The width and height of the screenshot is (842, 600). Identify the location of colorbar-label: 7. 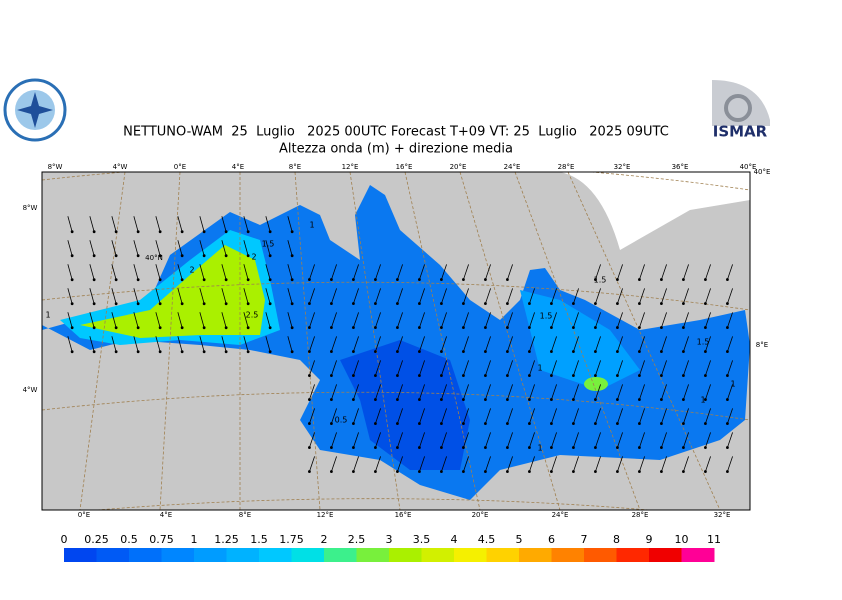
(584, 539).